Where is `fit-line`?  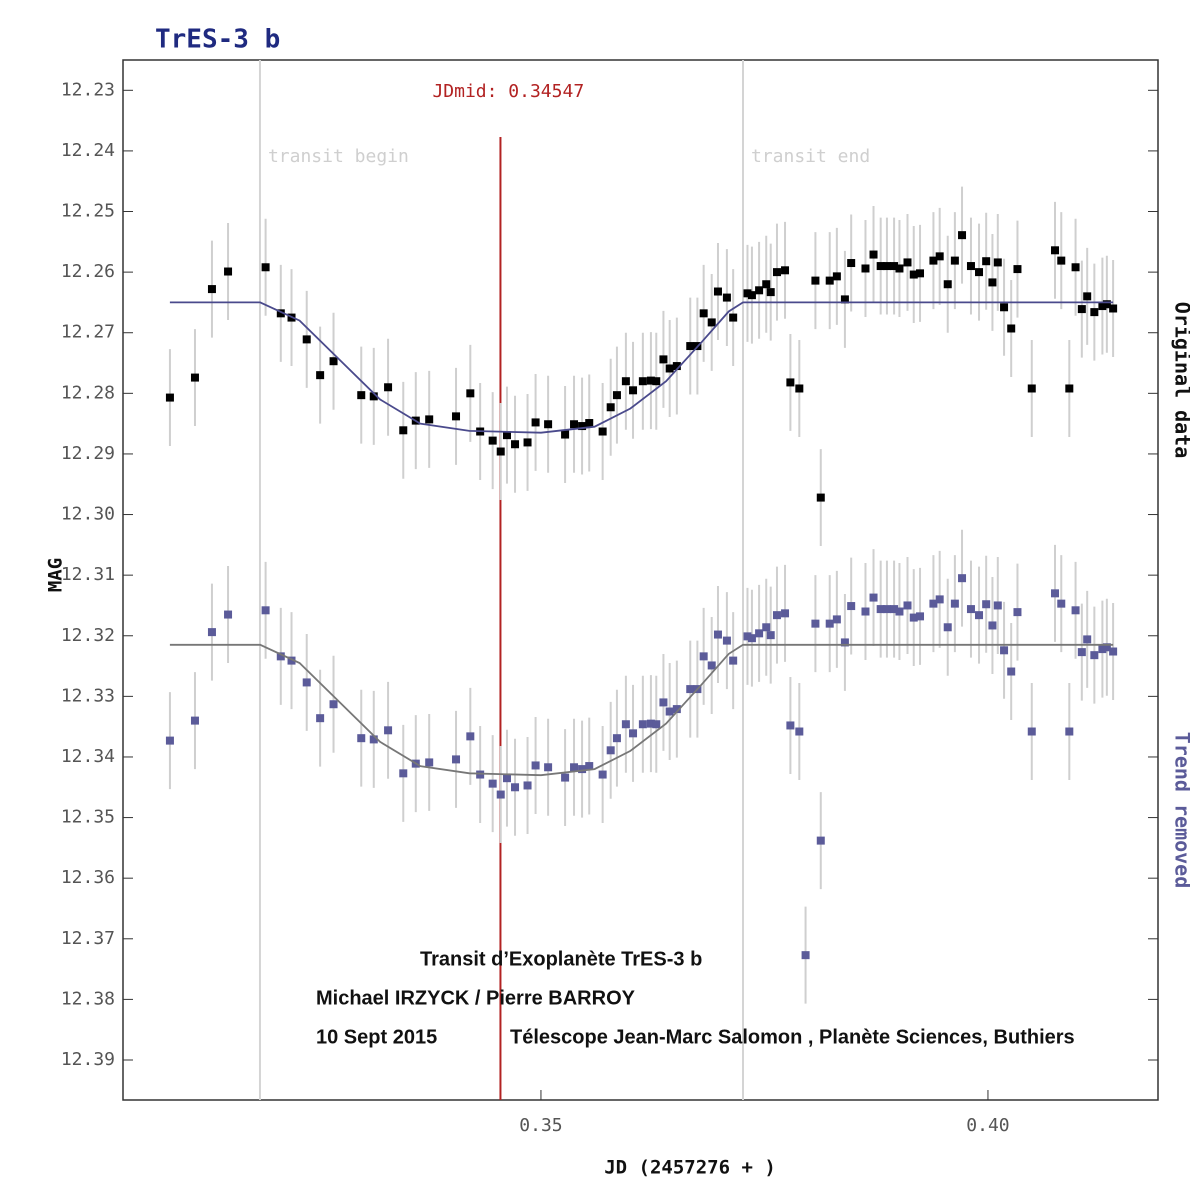 fit-line is located at coordinates (641, 367).